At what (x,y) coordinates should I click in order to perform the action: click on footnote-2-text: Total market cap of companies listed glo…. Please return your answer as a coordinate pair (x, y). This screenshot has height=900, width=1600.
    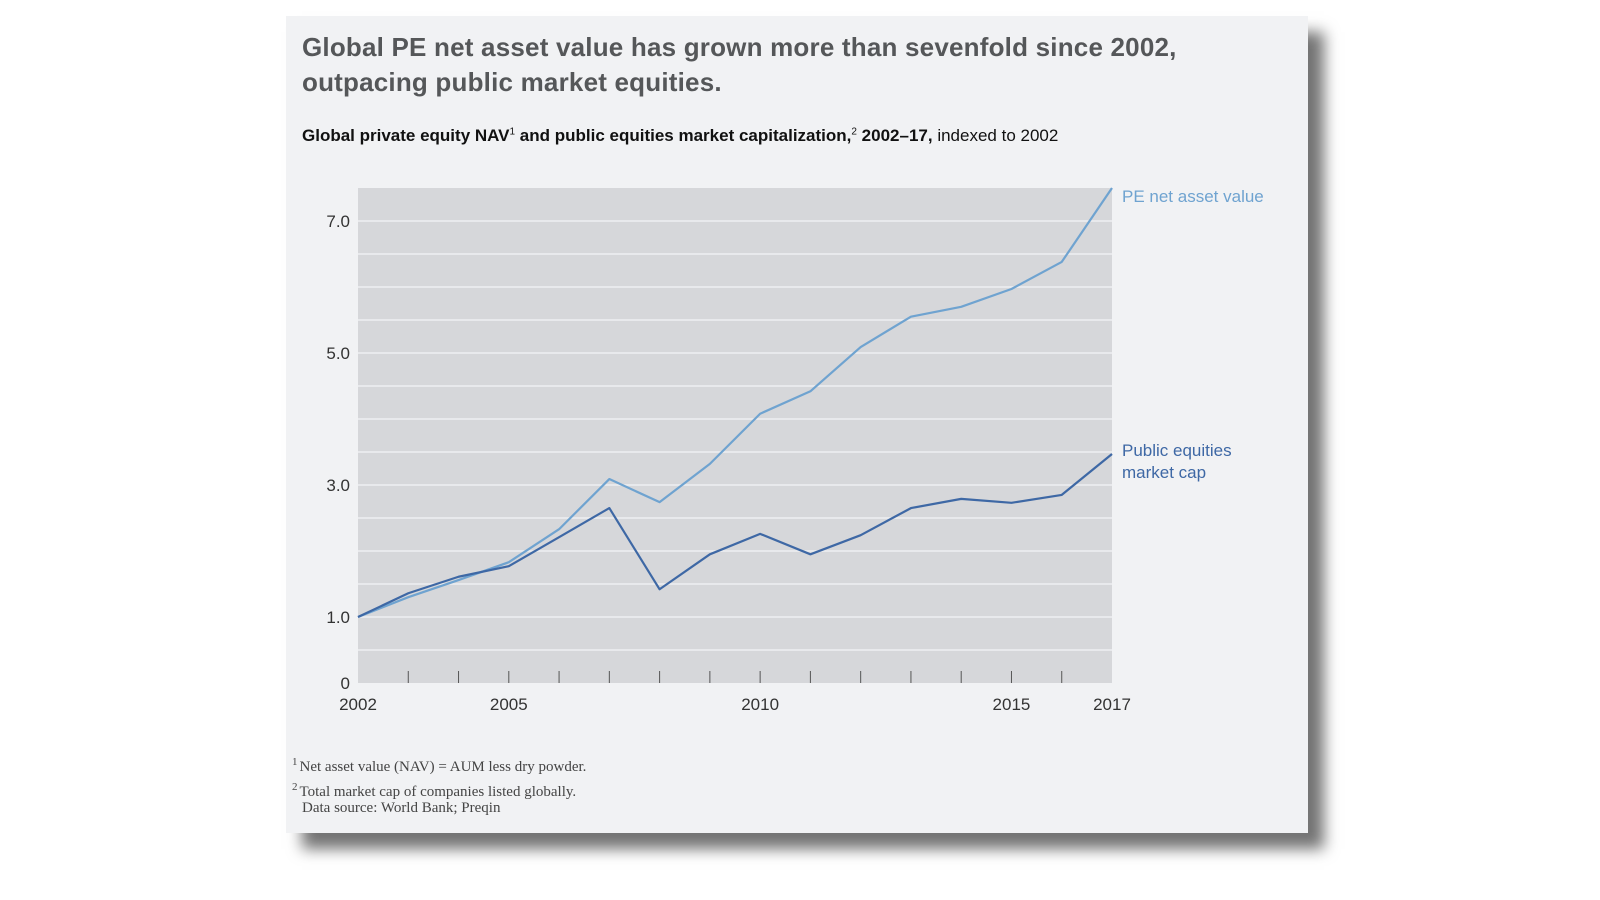
    Looking at the image, I should click on (438, 792).